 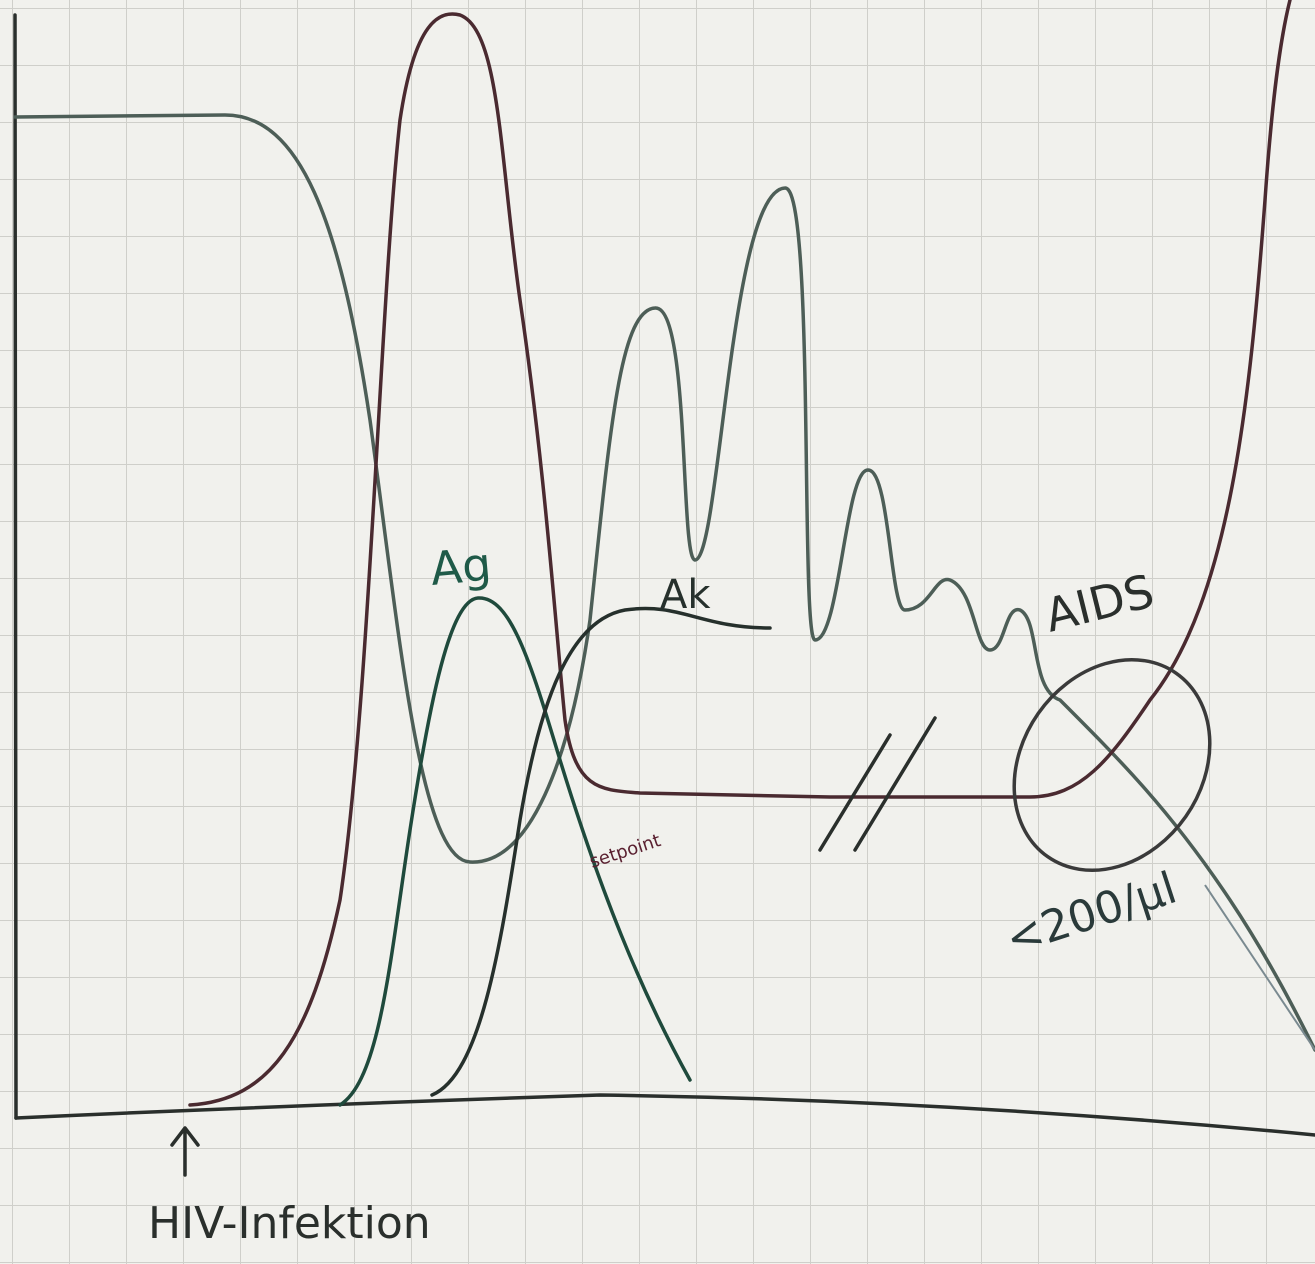 What do you see at coordinates (15, 566) in the screenshot?
I see `y-axis` at bounding box center [15, 566].